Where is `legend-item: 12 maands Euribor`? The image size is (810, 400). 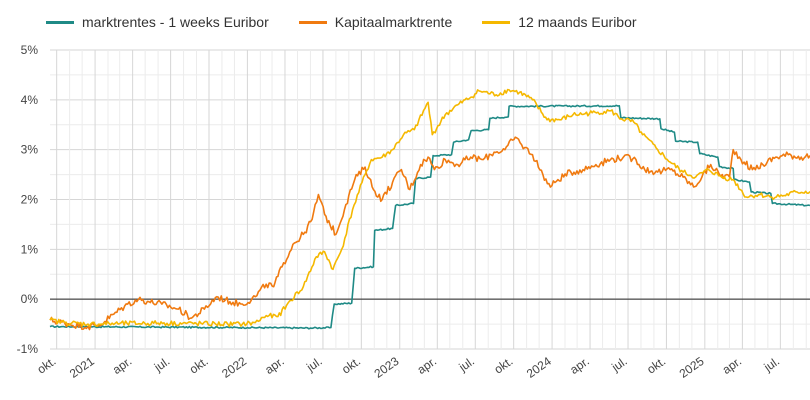
legend-item: 12 maands Euribor is located at coordinates (559, 22).